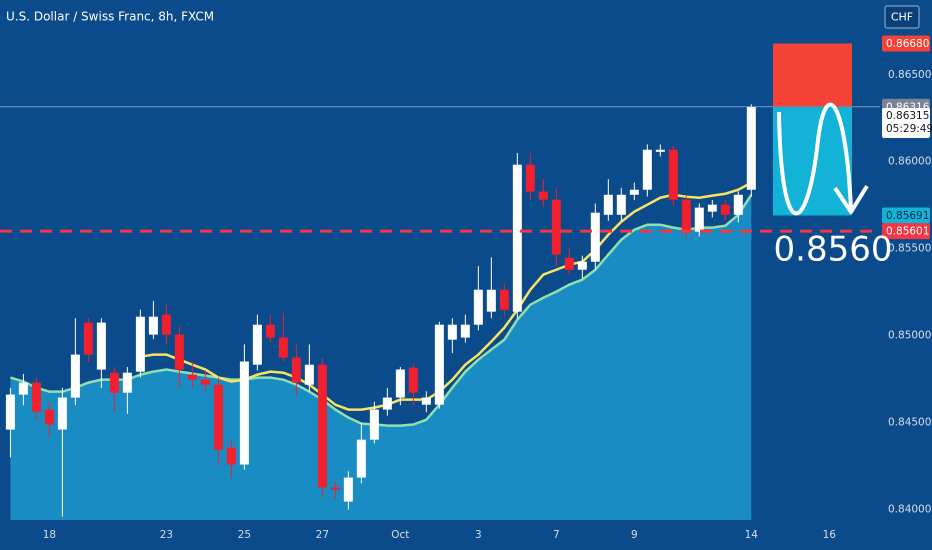  I want to click on target-price-tag-bg, so click(906, 215).